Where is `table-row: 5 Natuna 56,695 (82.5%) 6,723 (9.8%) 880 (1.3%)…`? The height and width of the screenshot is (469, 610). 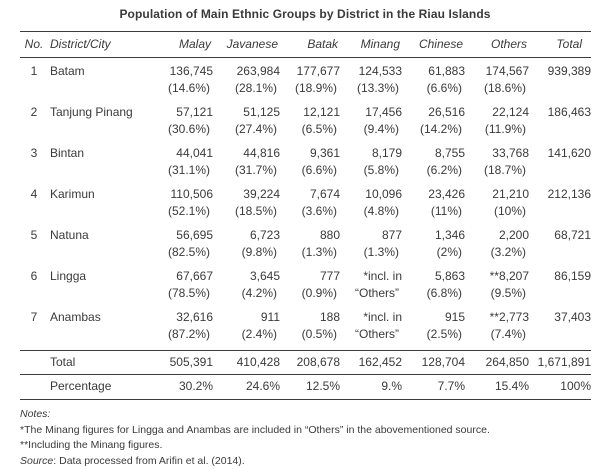
table-row: 5 Natuna 56,695 (82.5%) 6,723 (9.8%) 880 (1.3%)… is located at coordinates (305, 244).